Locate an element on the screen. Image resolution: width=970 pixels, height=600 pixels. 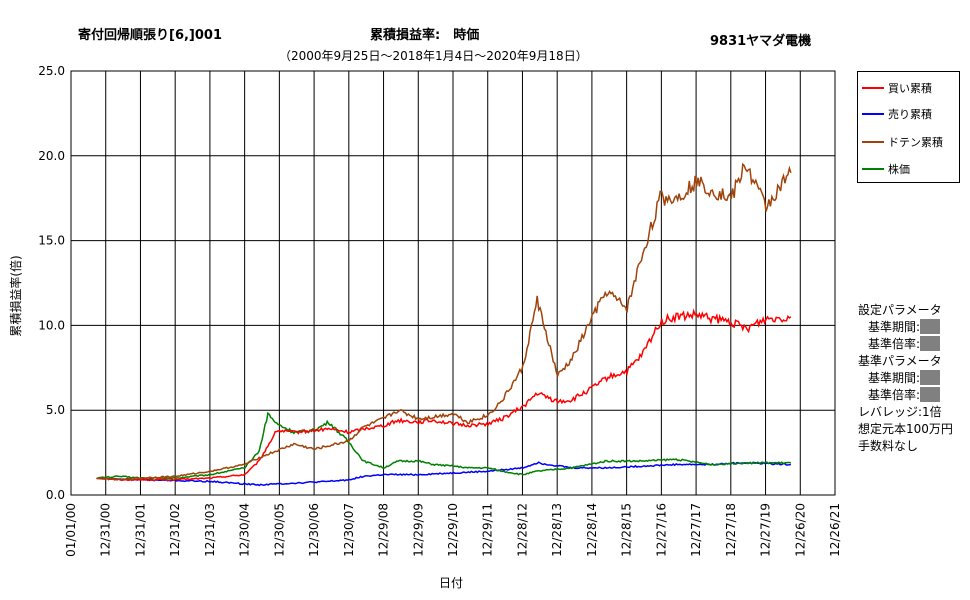
base-ratio-label: 基準倍率: is located at coordinates (894, 395).